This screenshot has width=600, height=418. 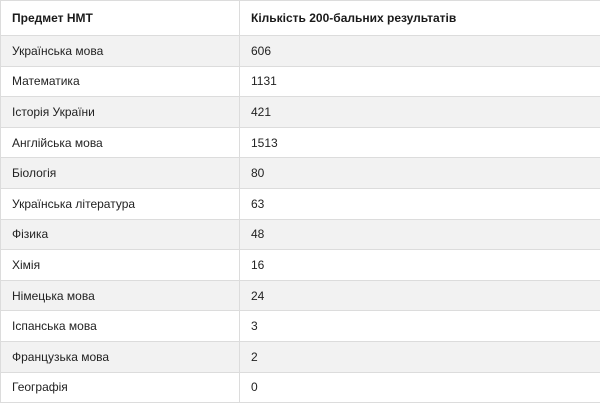 What do you see at coordinates (120, 326) in the screenshot?
I see `subject-cell: Іспанська мова` at bounding box center [120, 326].